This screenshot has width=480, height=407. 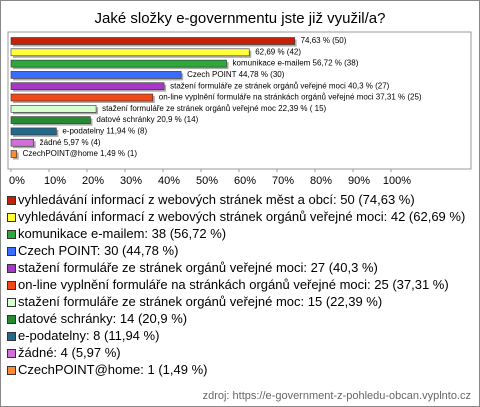 What do you see at coordinates (55, 181) in the screenshot?
I see `x-tick-label: 10%` at bounding box center [55, 181].